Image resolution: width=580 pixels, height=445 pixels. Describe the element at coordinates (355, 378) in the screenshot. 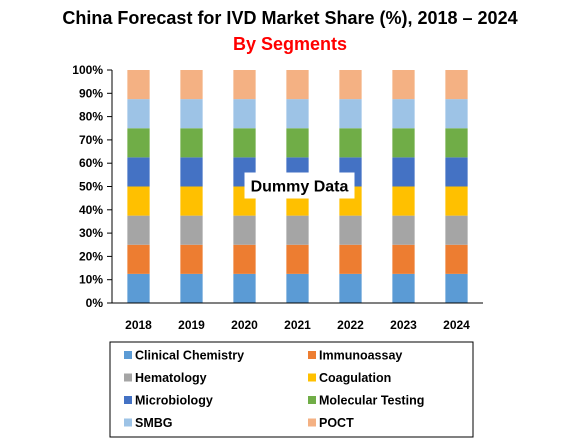

I see `legend-label: Coagulation` at that location.